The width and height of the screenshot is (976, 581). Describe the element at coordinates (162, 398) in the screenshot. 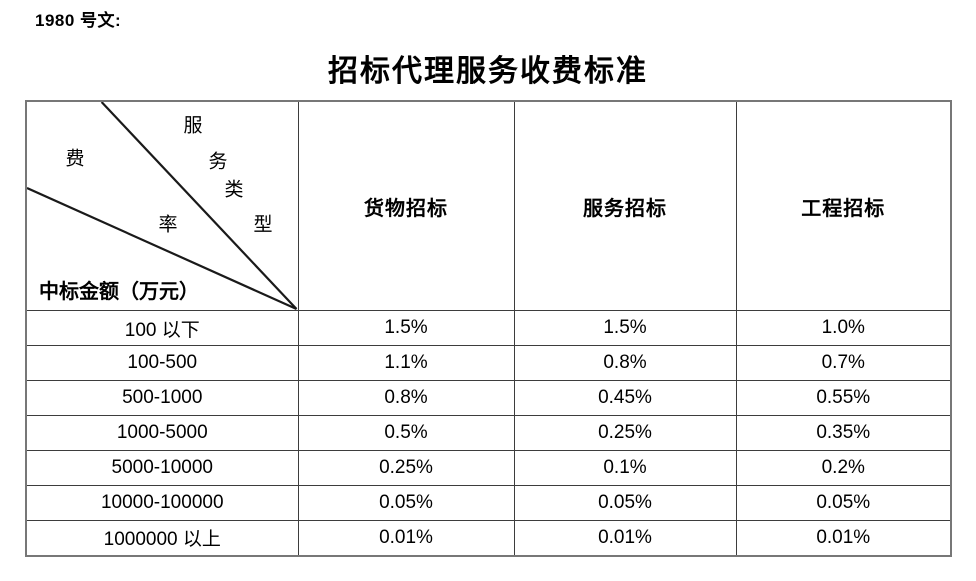

I see `row-label: 500-1000` at that location.